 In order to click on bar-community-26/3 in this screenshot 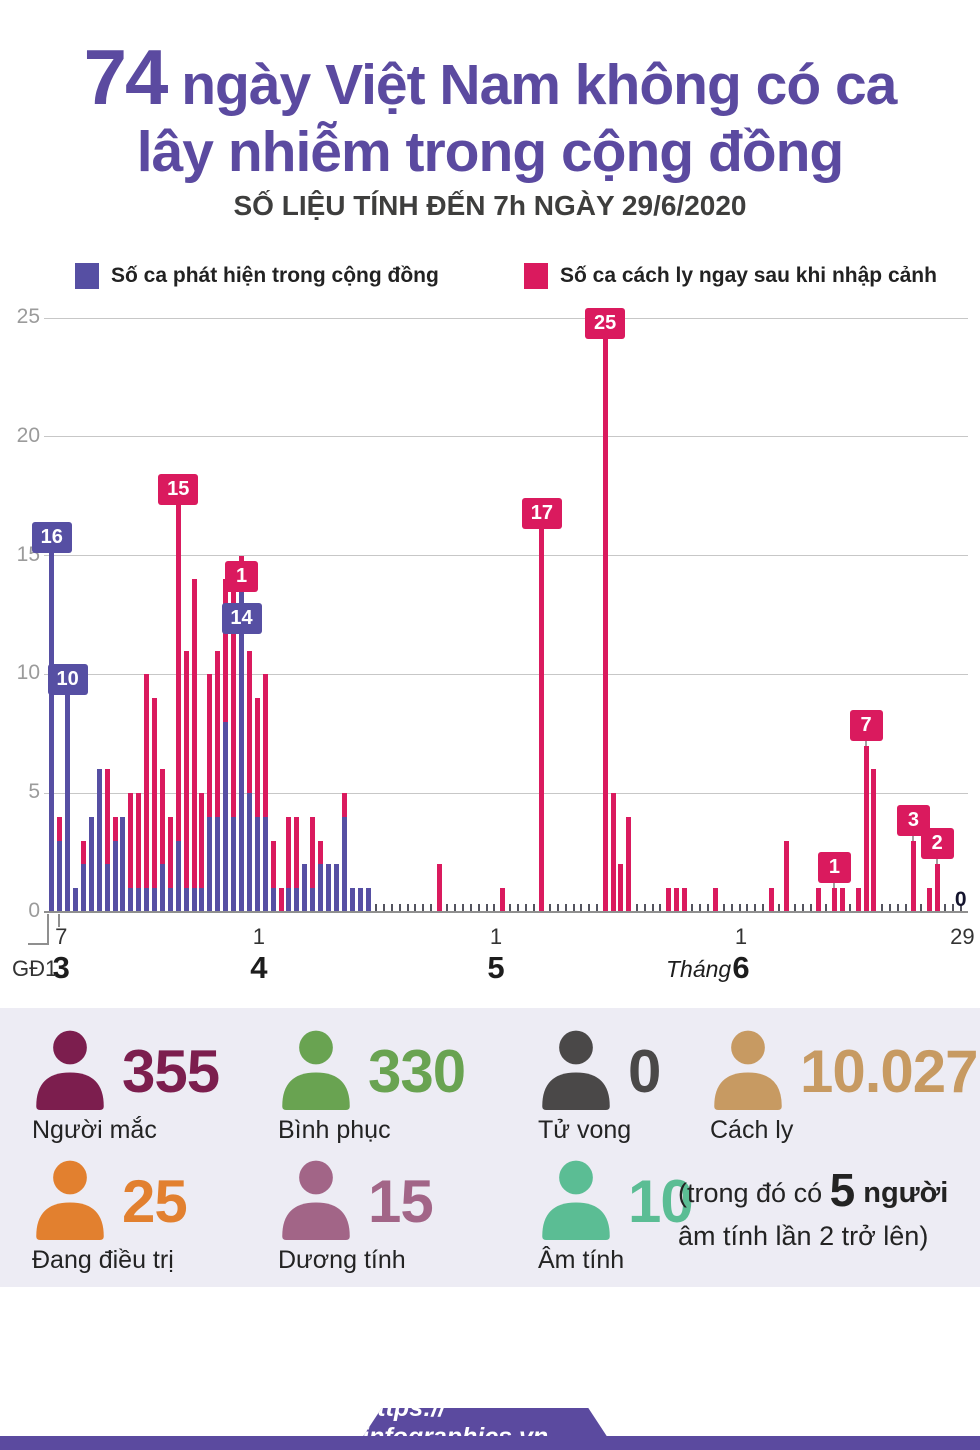, I will do `click(210, 864)`.